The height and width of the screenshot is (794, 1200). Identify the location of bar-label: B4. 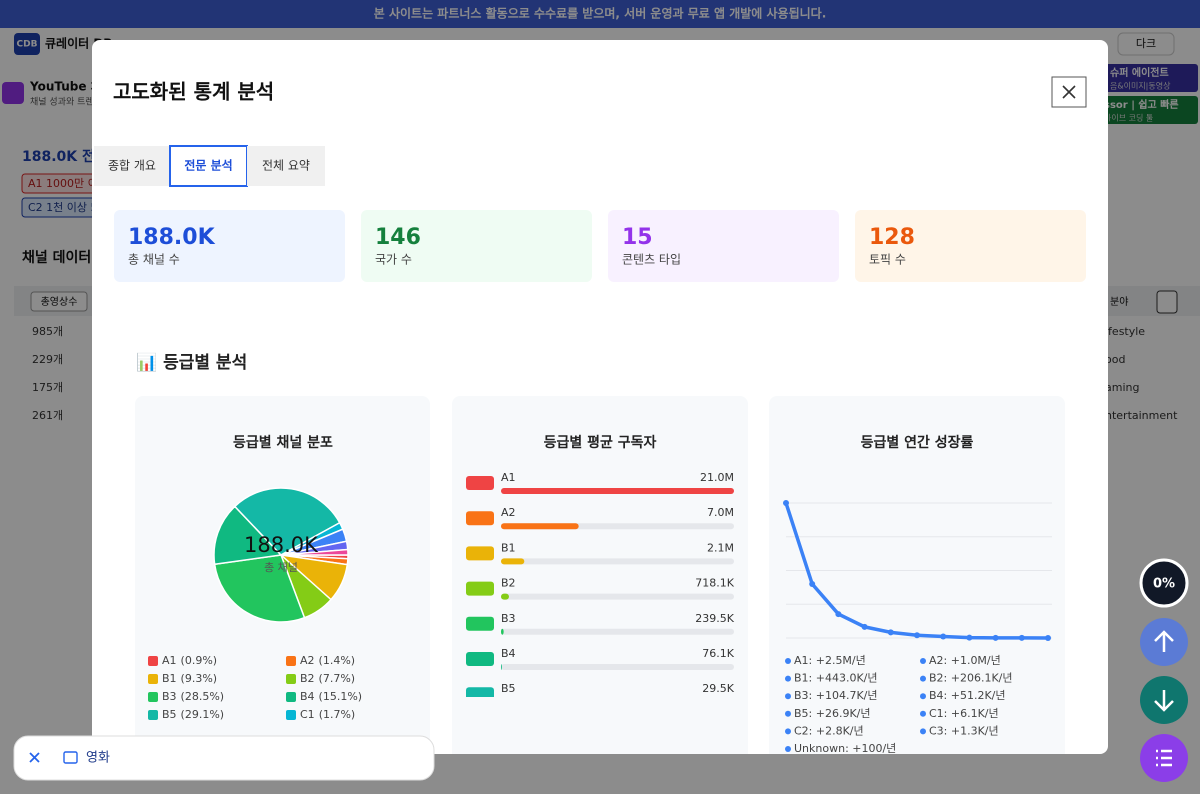
(508, 653).